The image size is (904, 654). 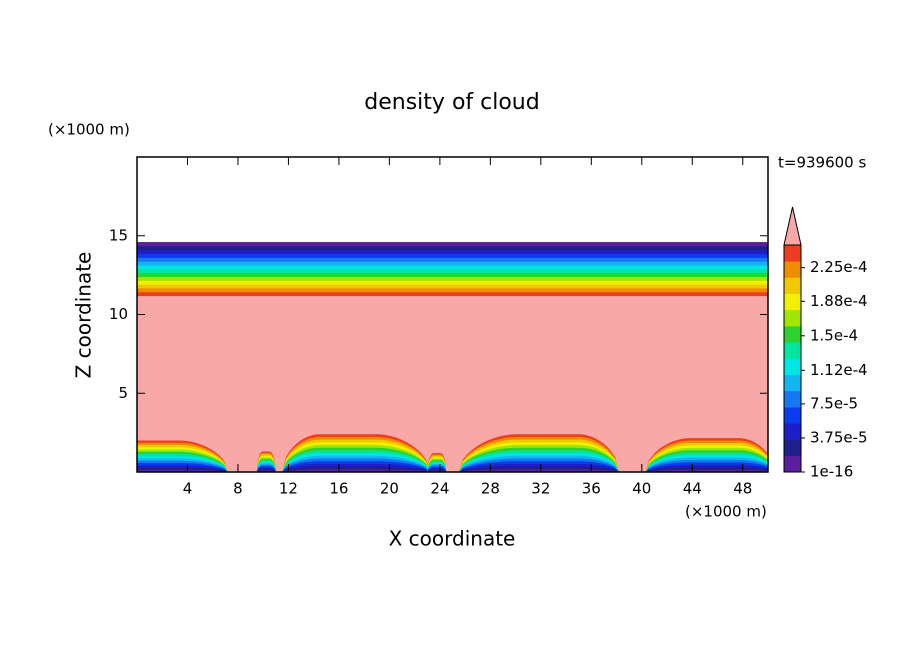 I want to click on colorbar-label: 3.75e-5, so click(x=839, y=437).